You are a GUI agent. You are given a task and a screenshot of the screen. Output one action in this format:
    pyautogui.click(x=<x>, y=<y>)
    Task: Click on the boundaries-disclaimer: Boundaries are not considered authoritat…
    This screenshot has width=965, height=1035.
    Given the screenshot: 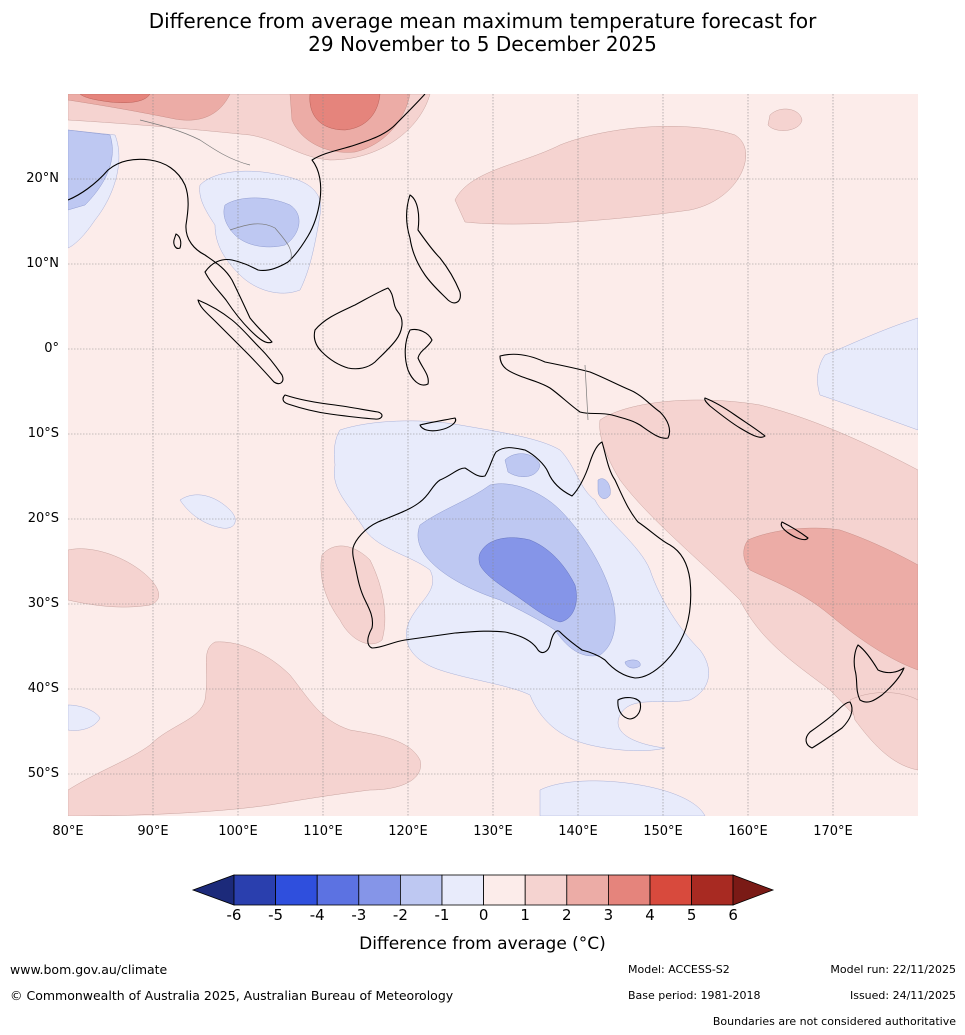 What is the action you would take?
    pyautogui.click(x=834, y=1021)
    